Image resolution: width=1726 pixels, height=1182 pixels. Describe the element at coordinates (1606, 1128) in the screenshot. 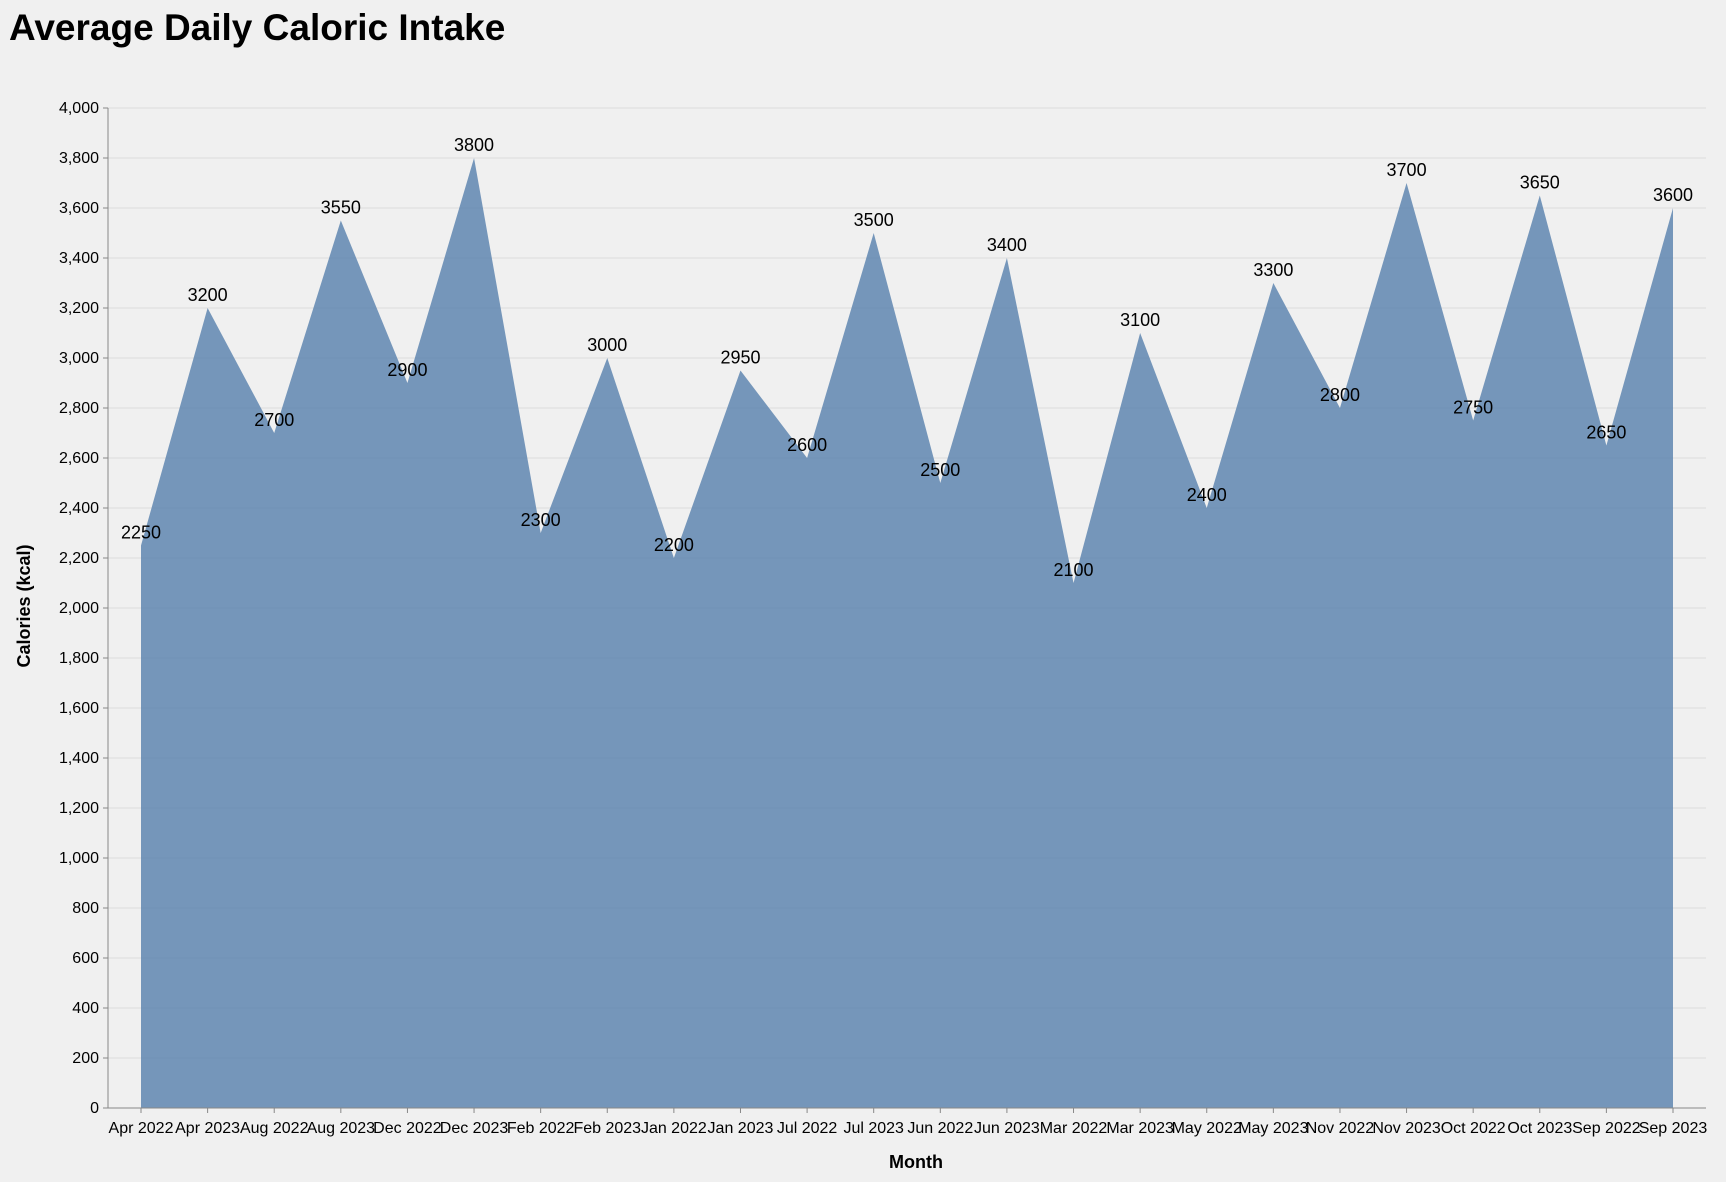

I see `x-tick-label: Sep 2022` at that location.